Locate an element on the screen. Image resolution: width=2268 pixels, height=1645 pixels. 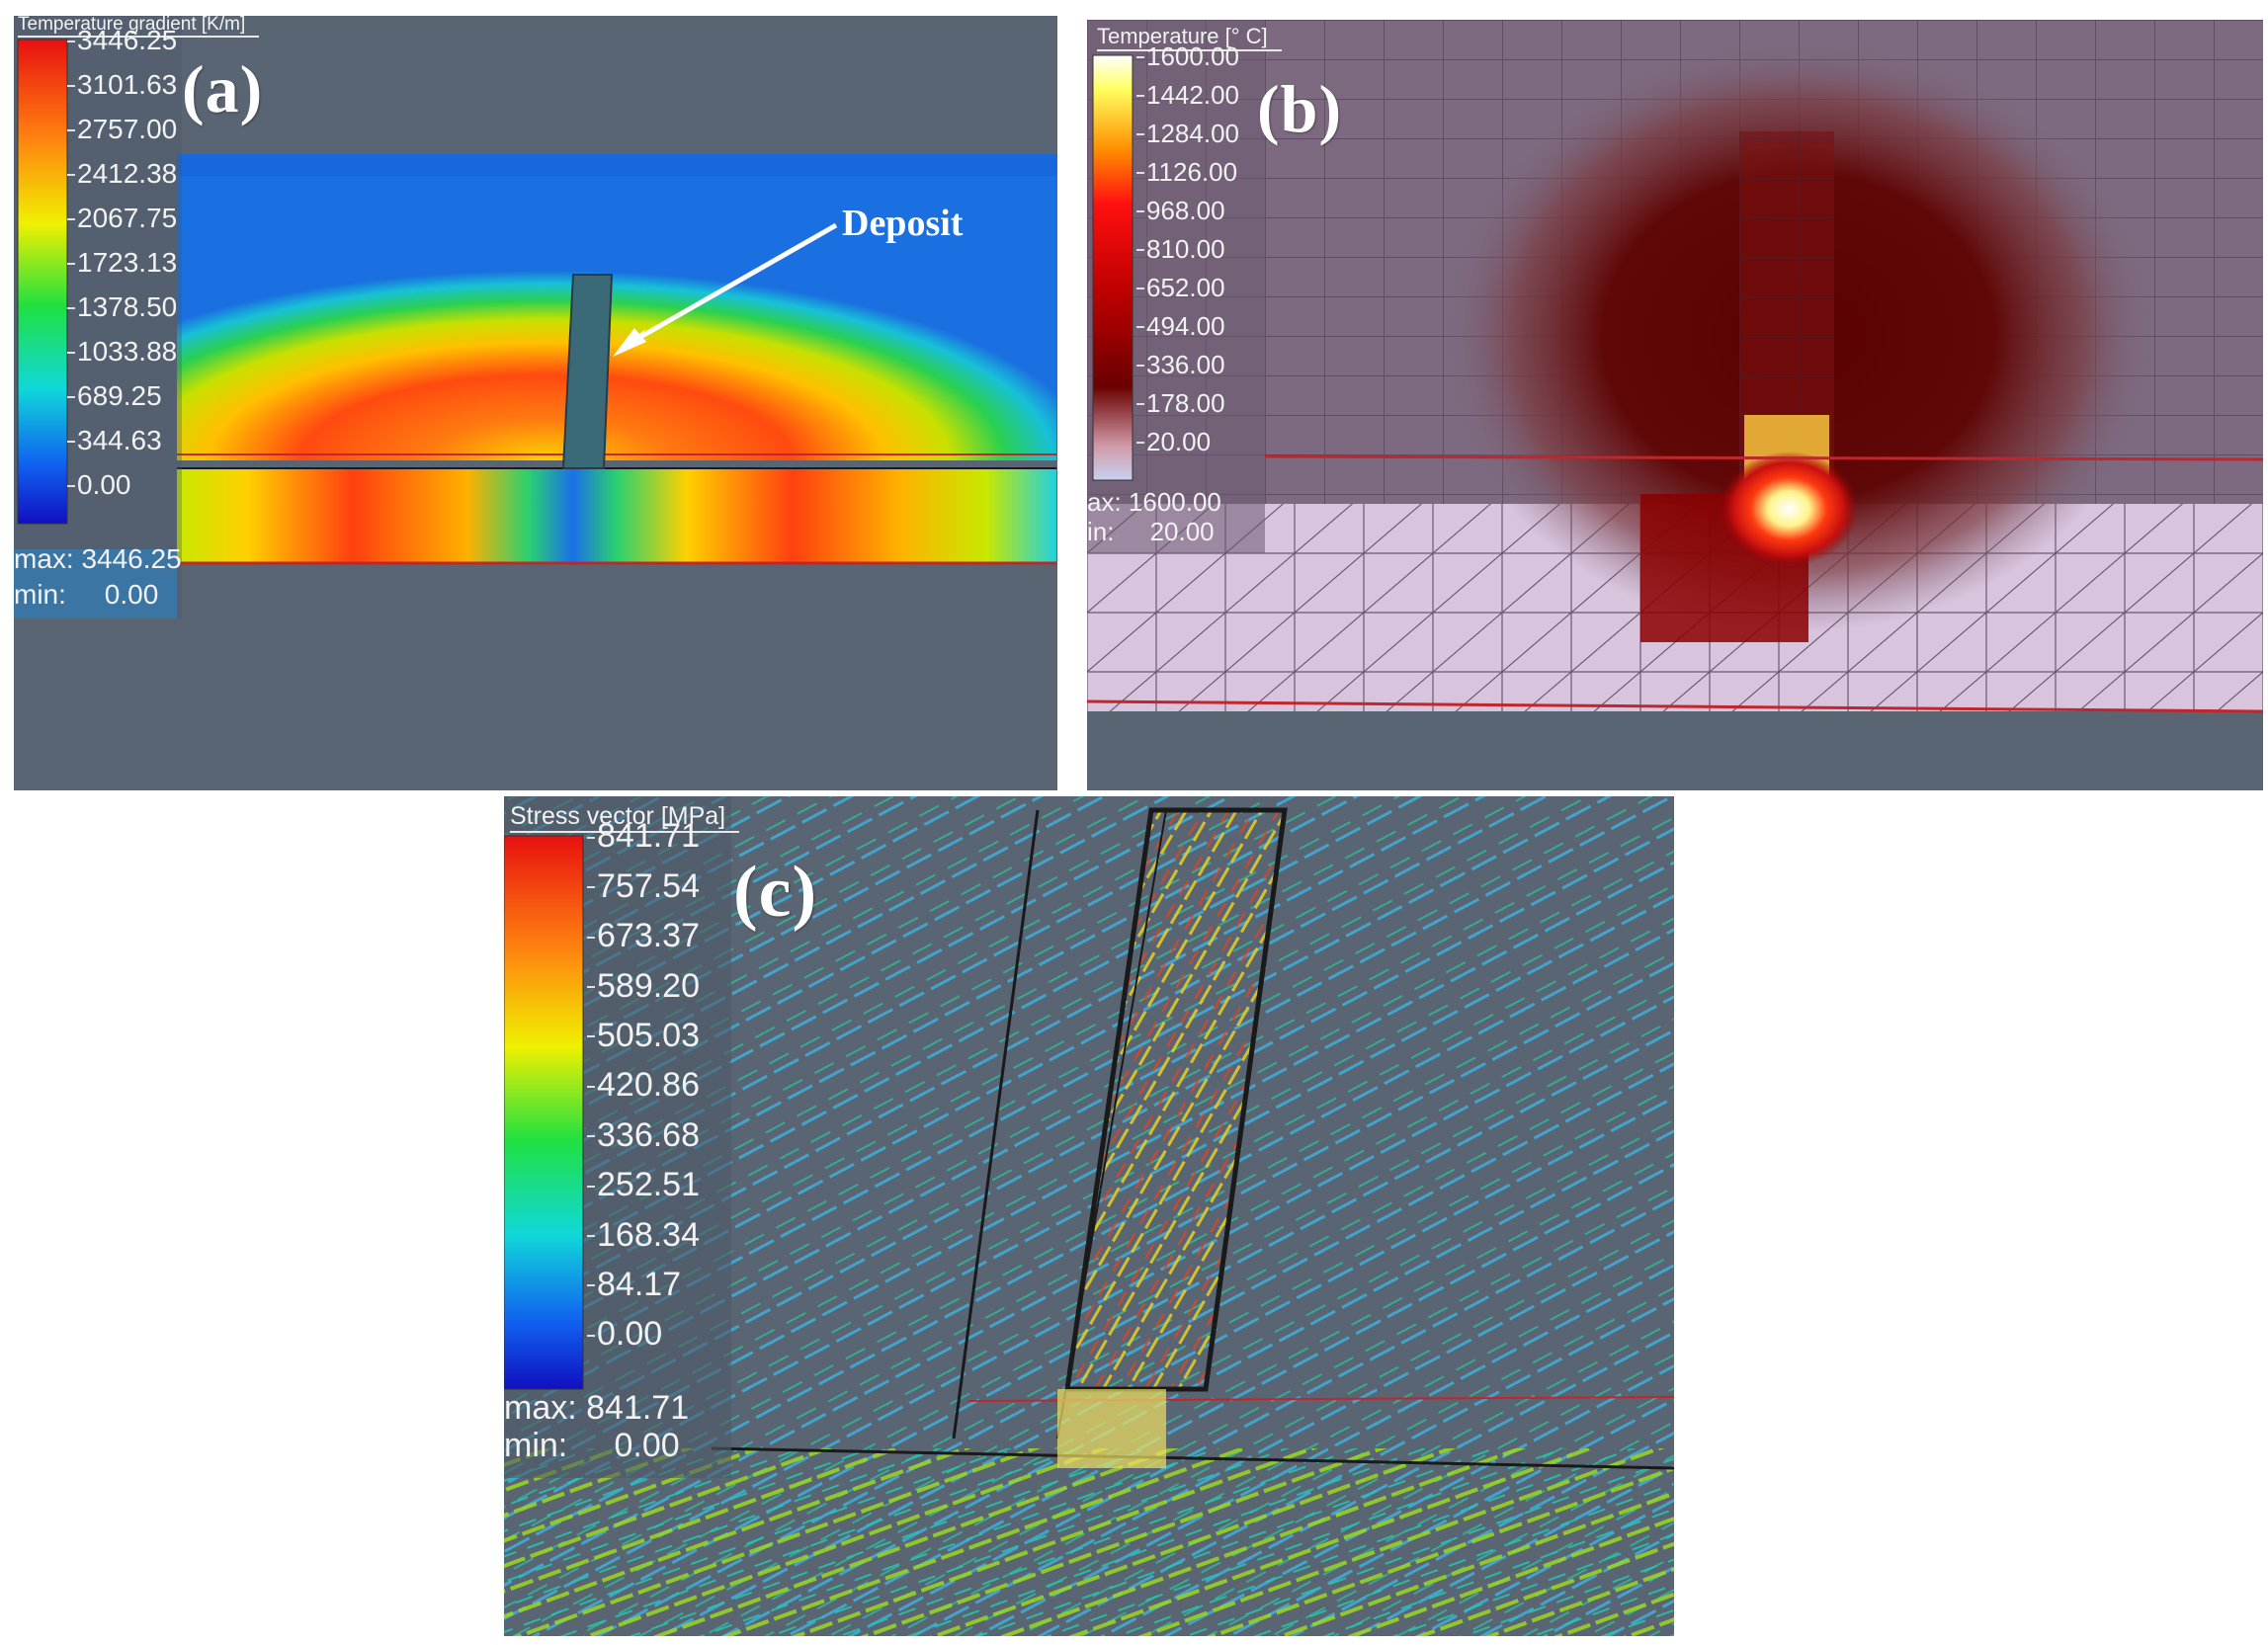
legend-tick-label: 336.68 is located at coordinates (643, 1134).